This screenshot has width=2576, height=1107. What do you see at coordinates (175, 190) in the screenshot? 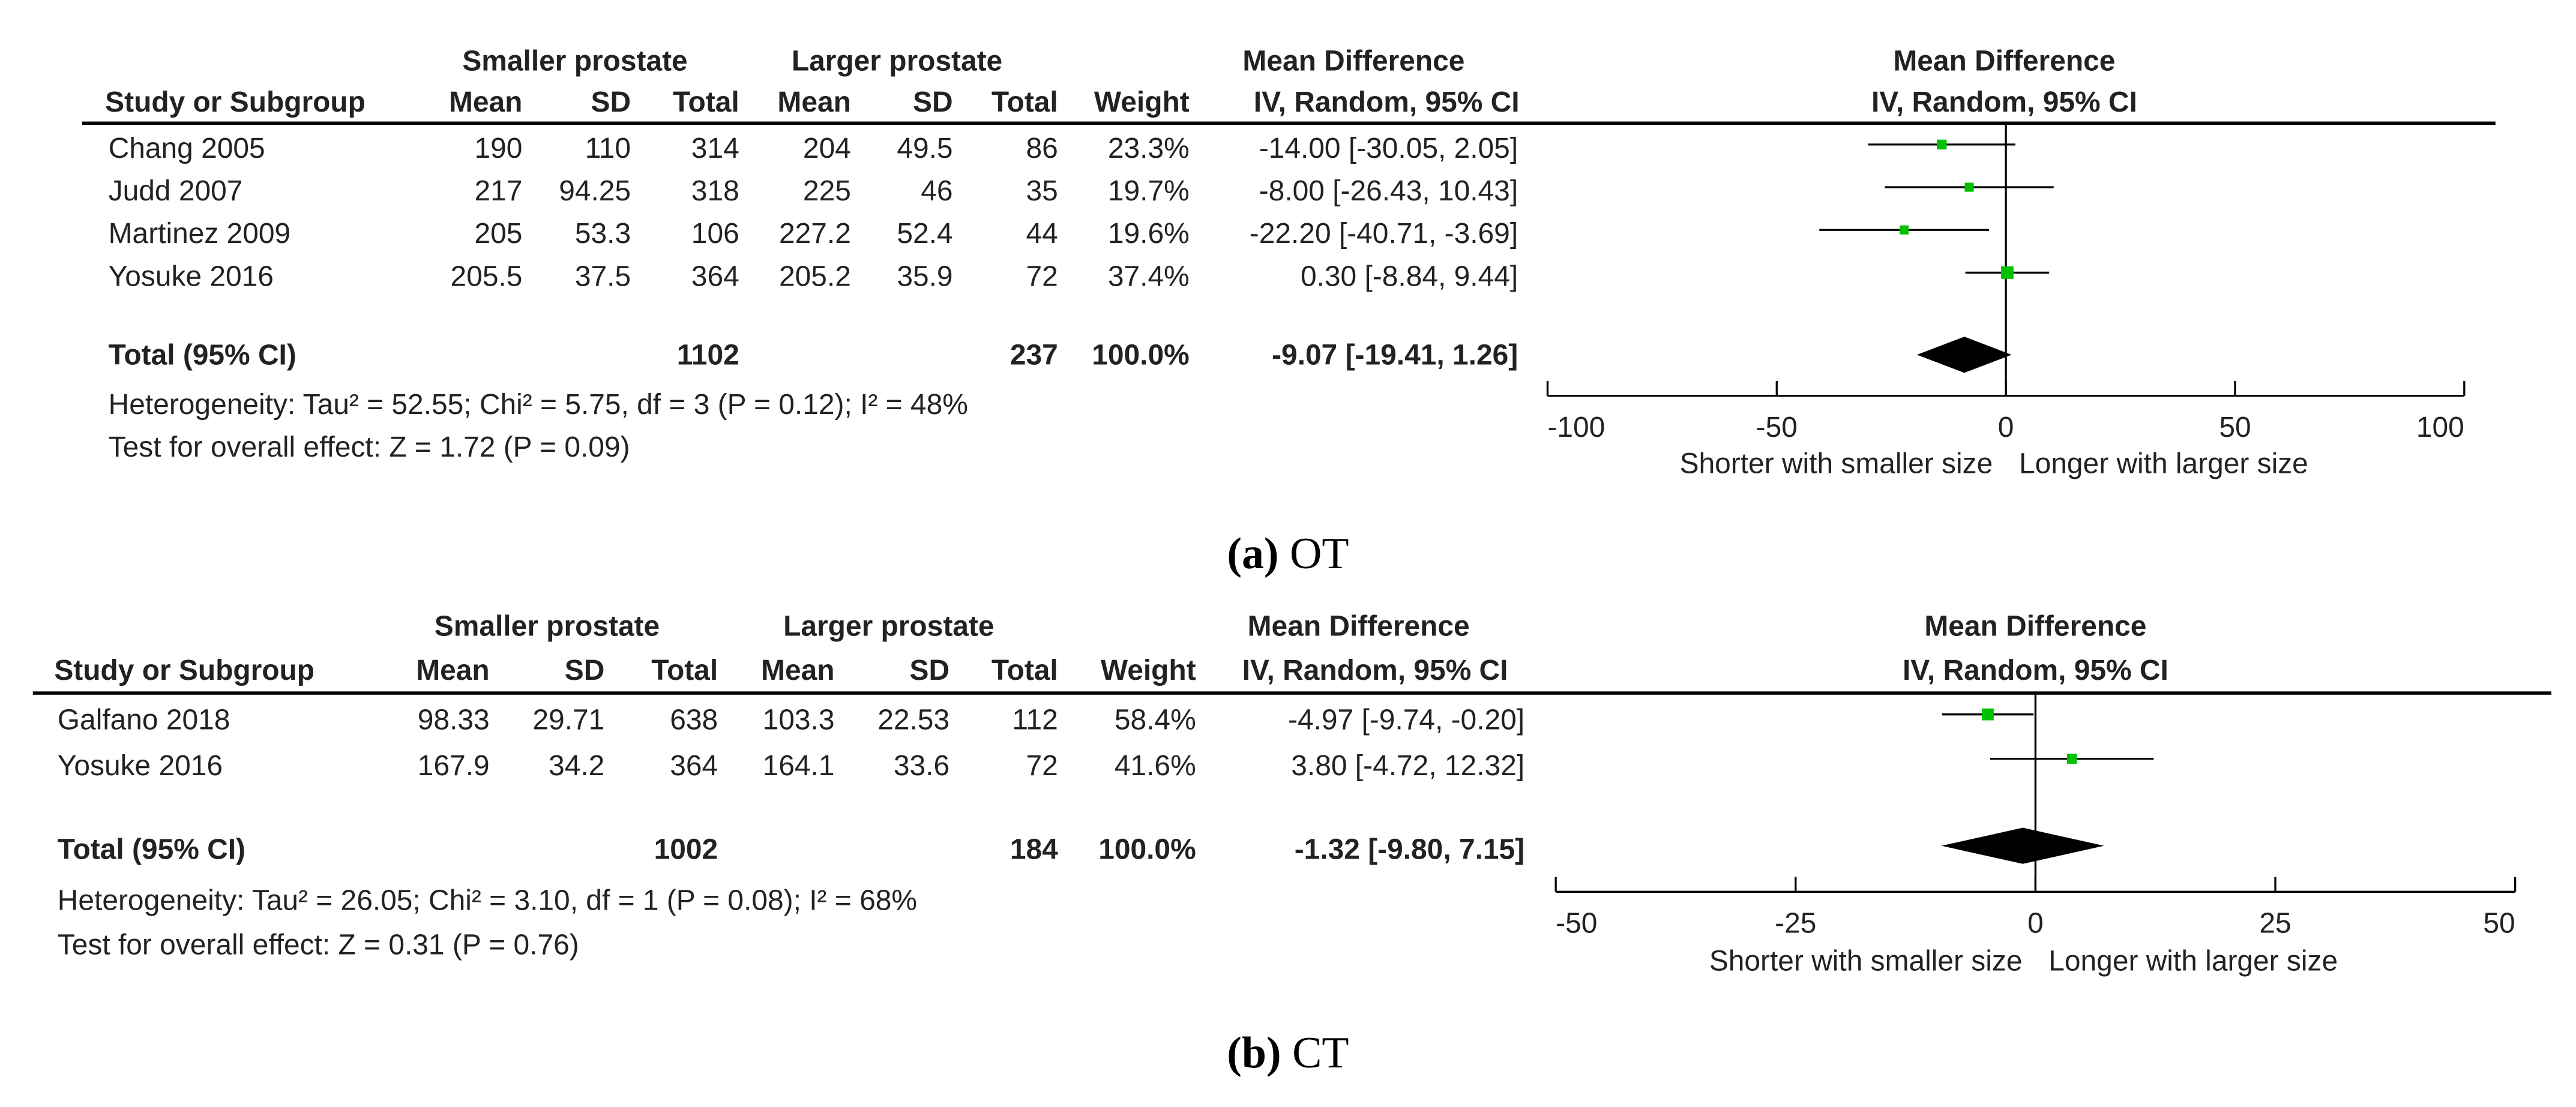
I see `study-name: Judd 2007` at bounding box center [175, 190].